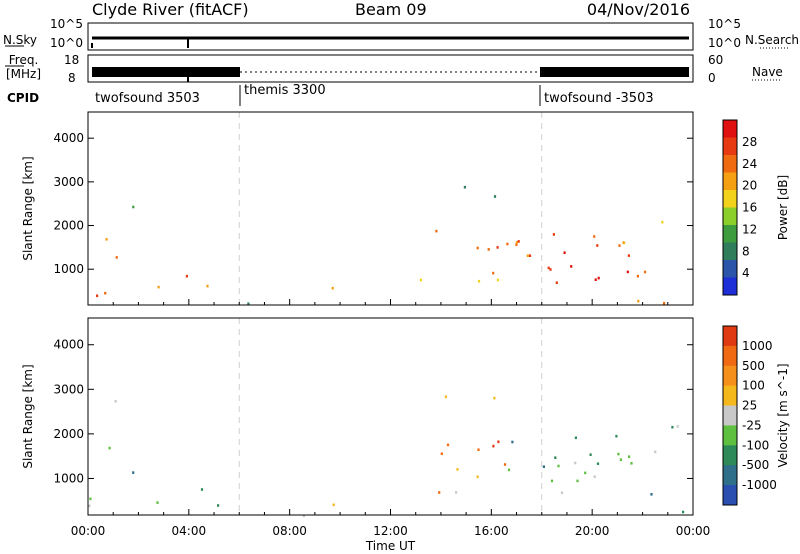  What do you see at coordinates (712, 78) in the screenshot?
I see `nave-tick-bottom: 0` at bounding box center [712, 78].